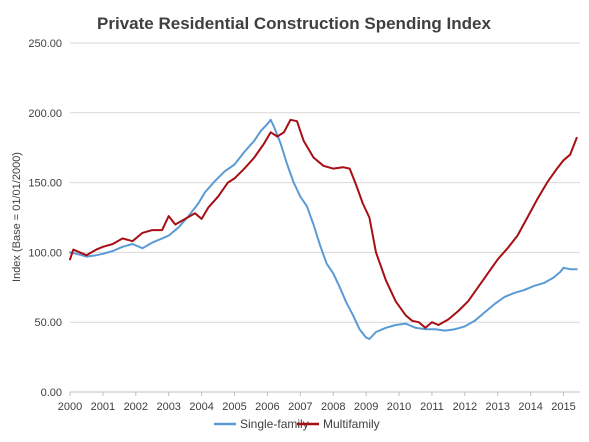 This screenshot has width=589, height=442. What do you see at coordinates (333, 407) in the screenshot?
I see `x-tick-label: 2008` at bounding box center [333, 407].